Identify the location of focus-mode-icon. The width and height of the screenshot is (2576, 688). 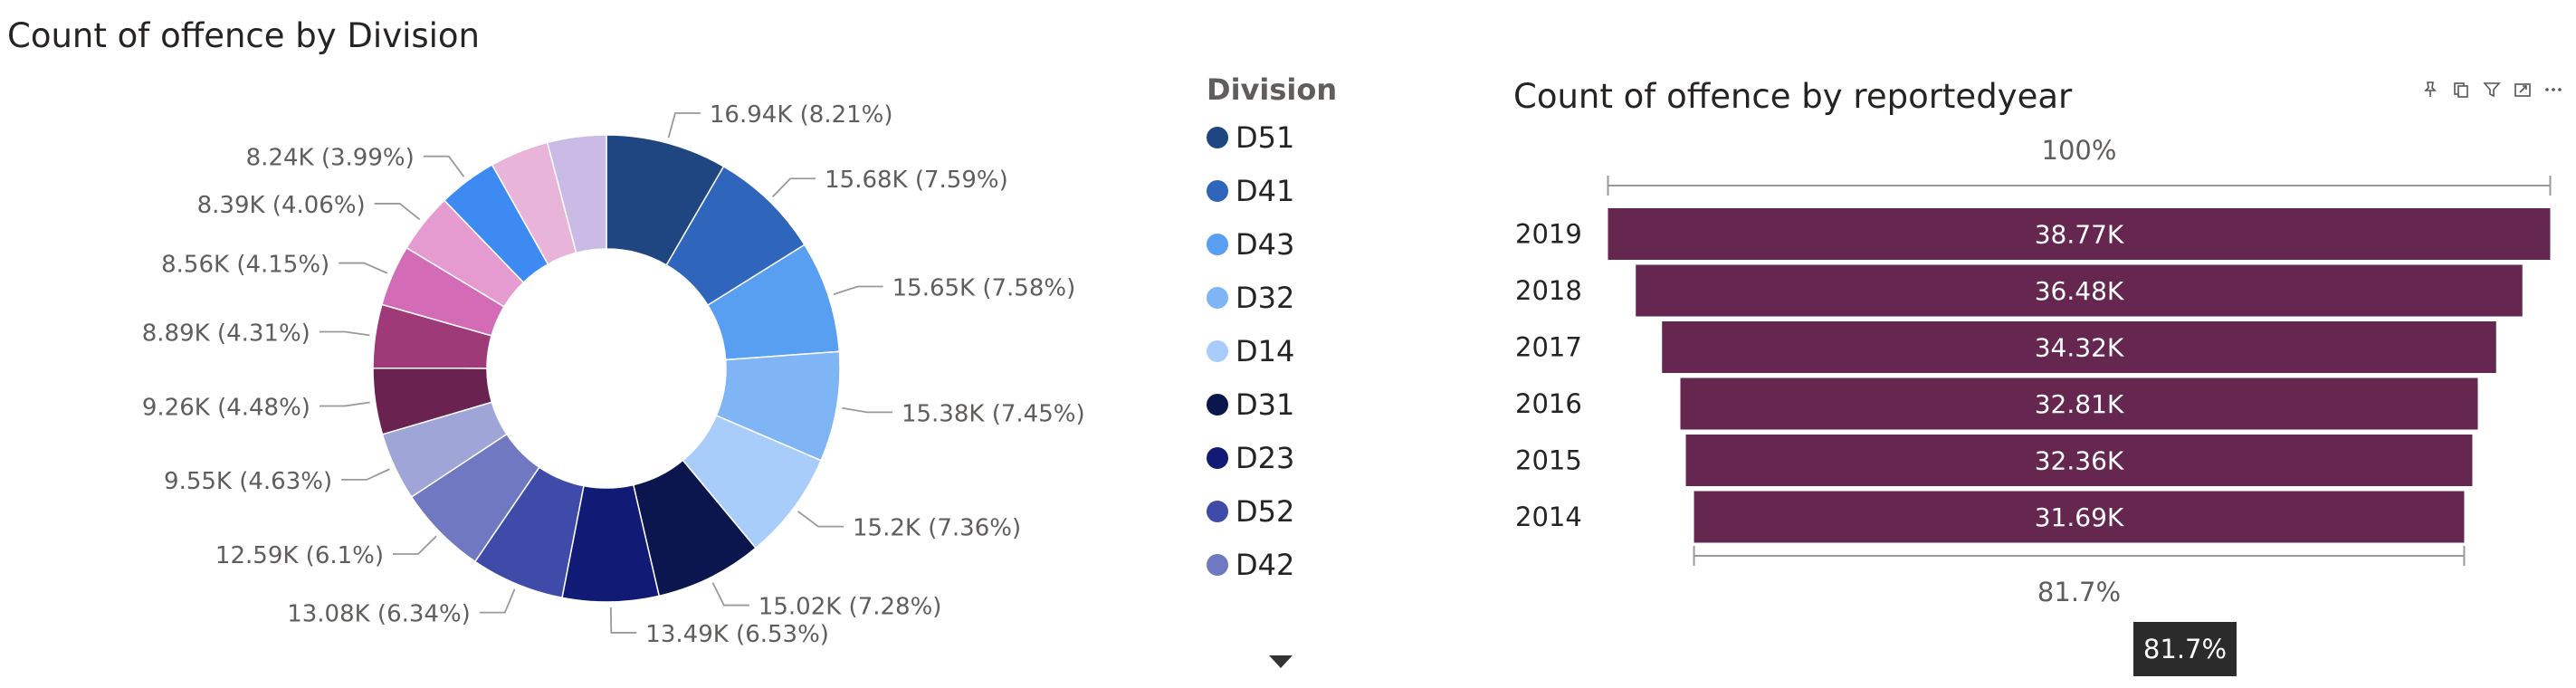
(2522, 89).